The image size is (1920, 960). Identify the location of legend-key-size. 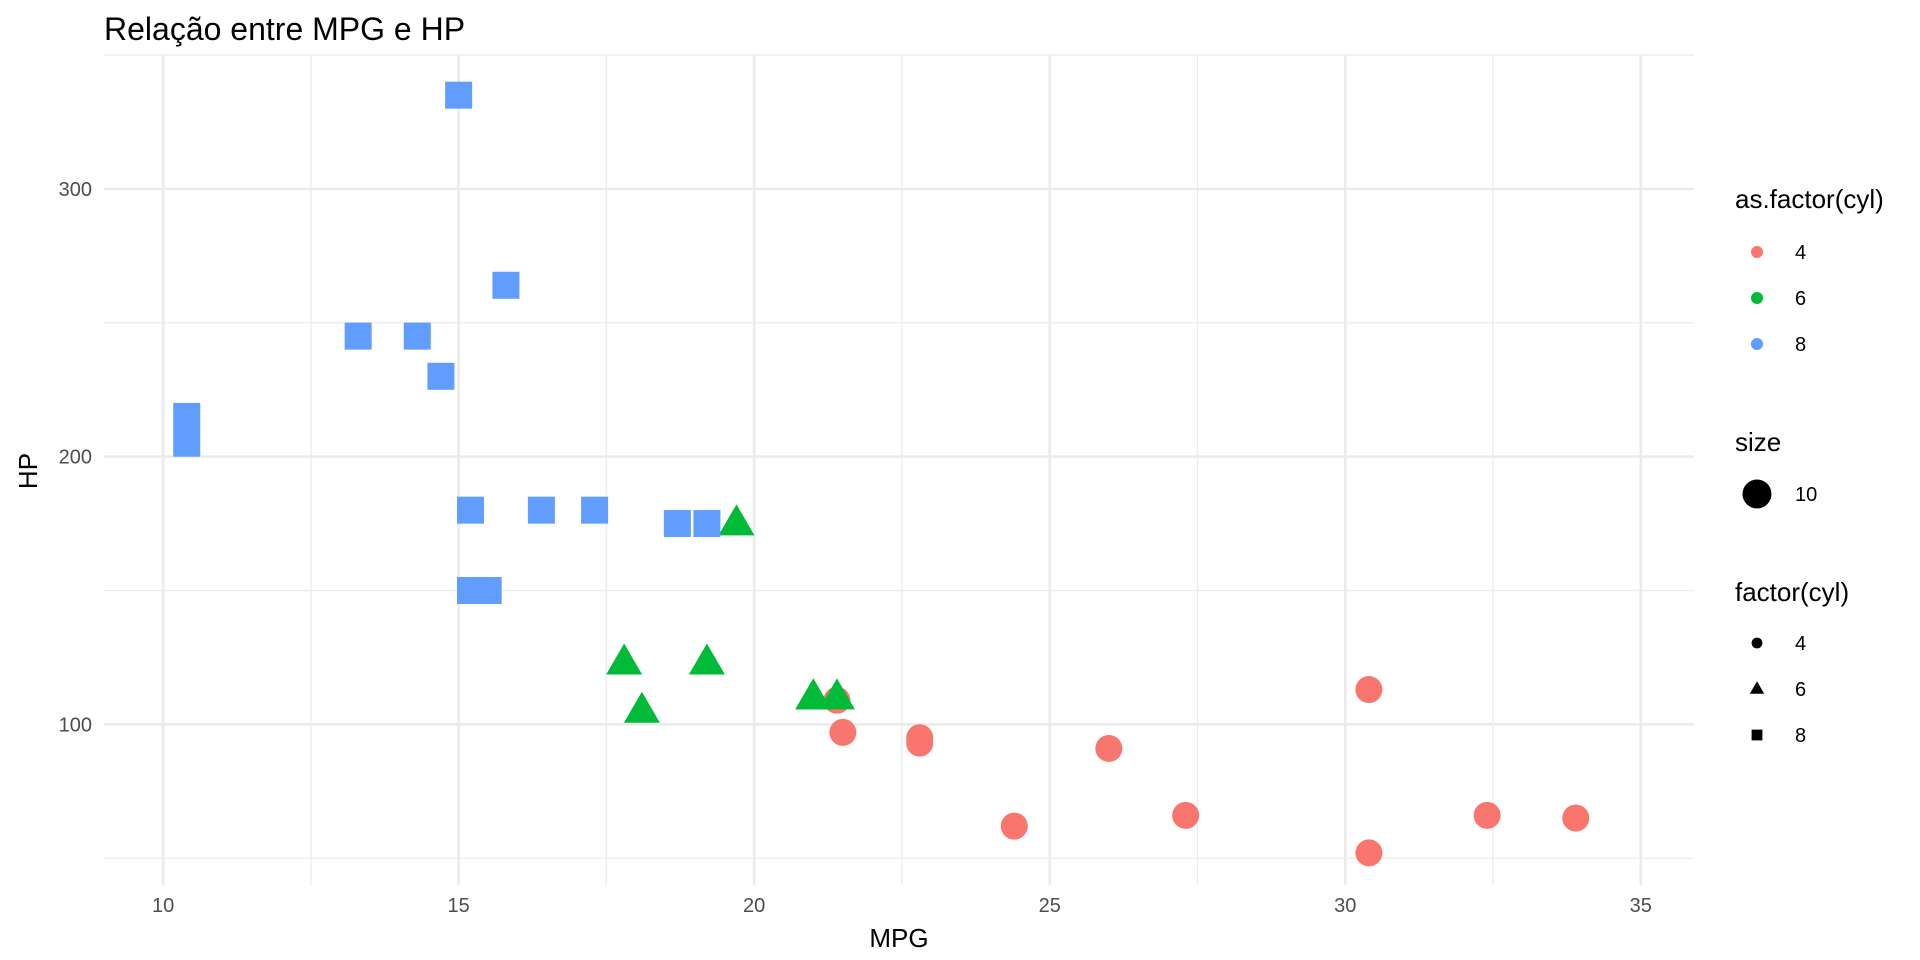
(1757, 494).